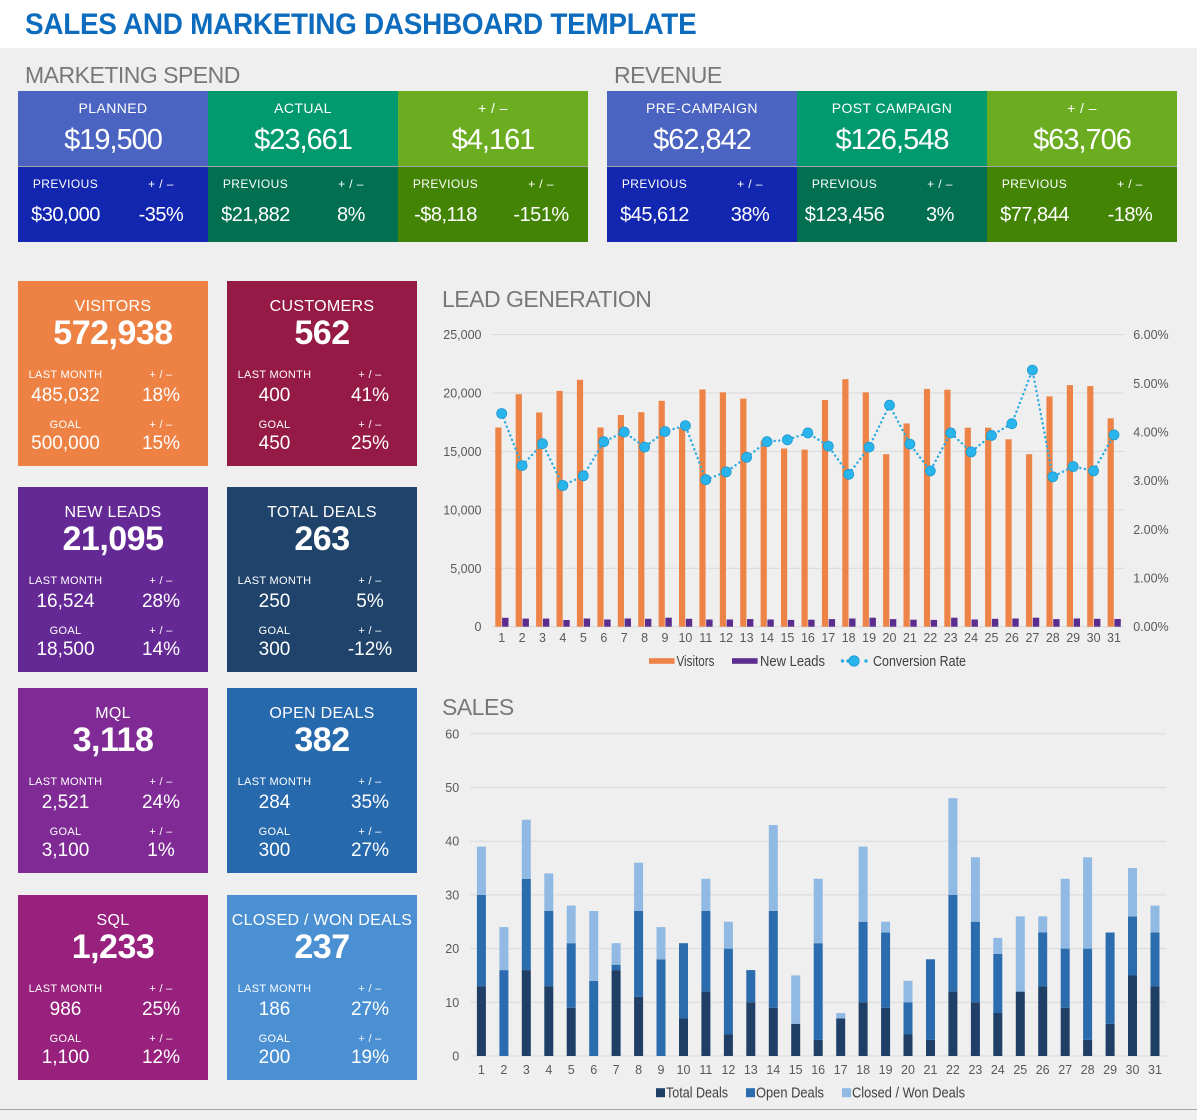 The height and width of the screenshot is (1120, 1197). Describe the element at coordinates (1150, 384) in the screenshot. I see `svg-text: 5.00%` at that location.